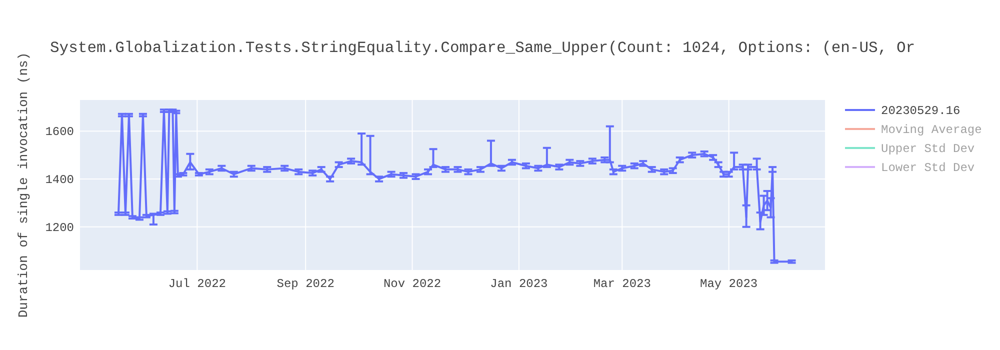 This screenshot has height=350, width=1000. I want to click on x-tick-label: Jan 2023, so click(519, 284).